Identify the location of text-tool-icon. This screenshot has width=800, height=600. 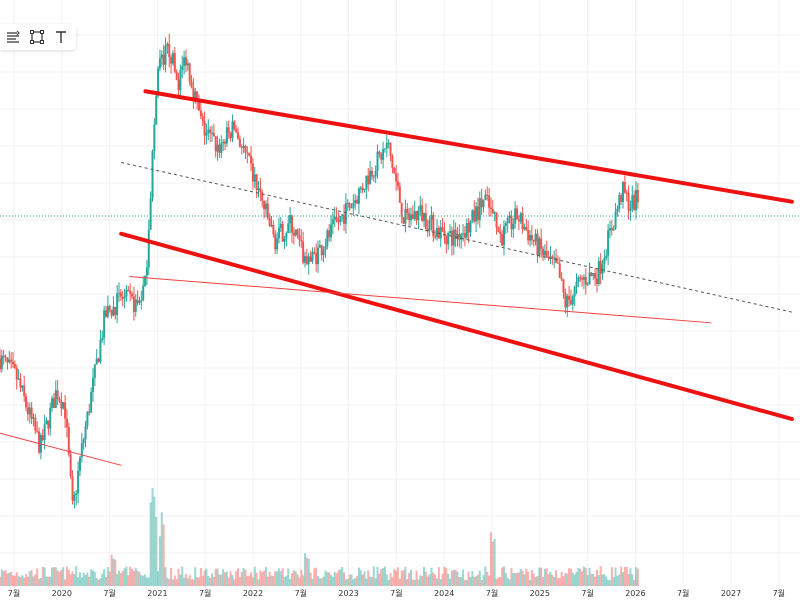
(61, 37).